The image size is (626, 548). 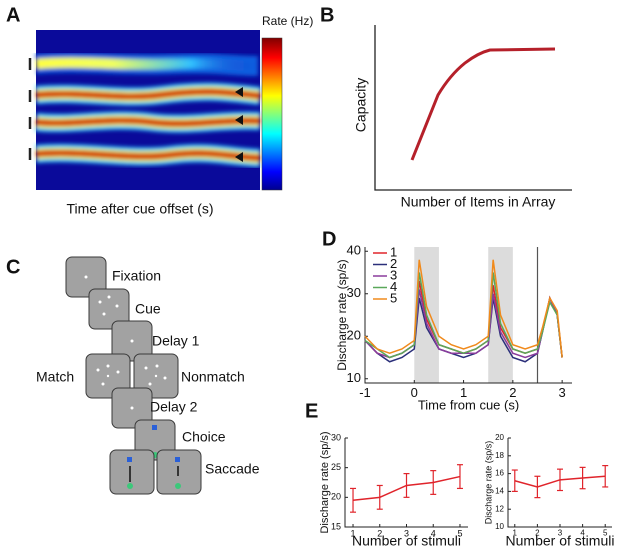 What do you see at coordinates (499, 473) in the screenshot?
I see `y-tick-label: 16` at bounding box center [499, 473].